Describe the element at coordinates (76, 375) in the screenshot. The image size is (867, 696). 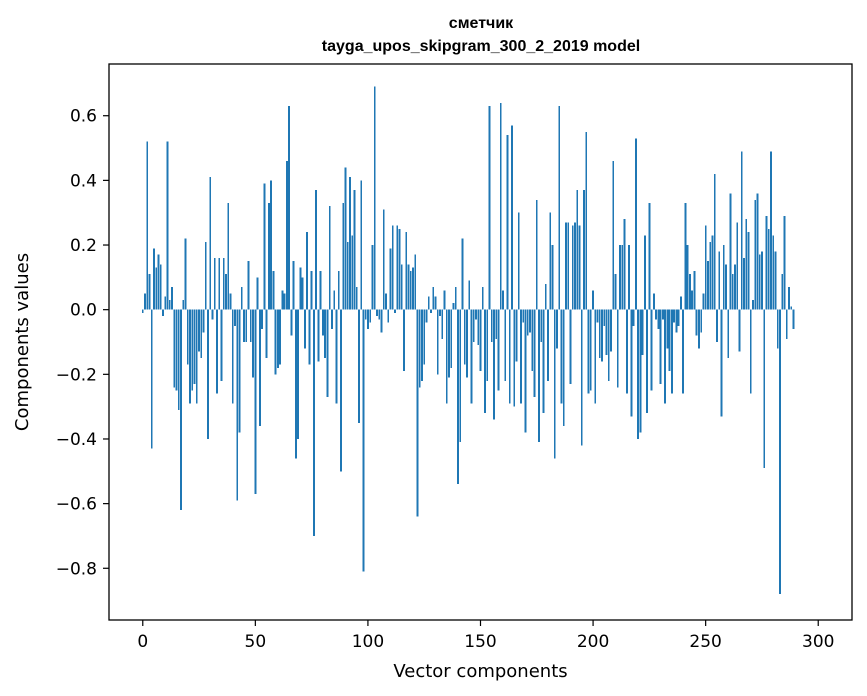
I see `y-tick-label: −0.2` at that location.